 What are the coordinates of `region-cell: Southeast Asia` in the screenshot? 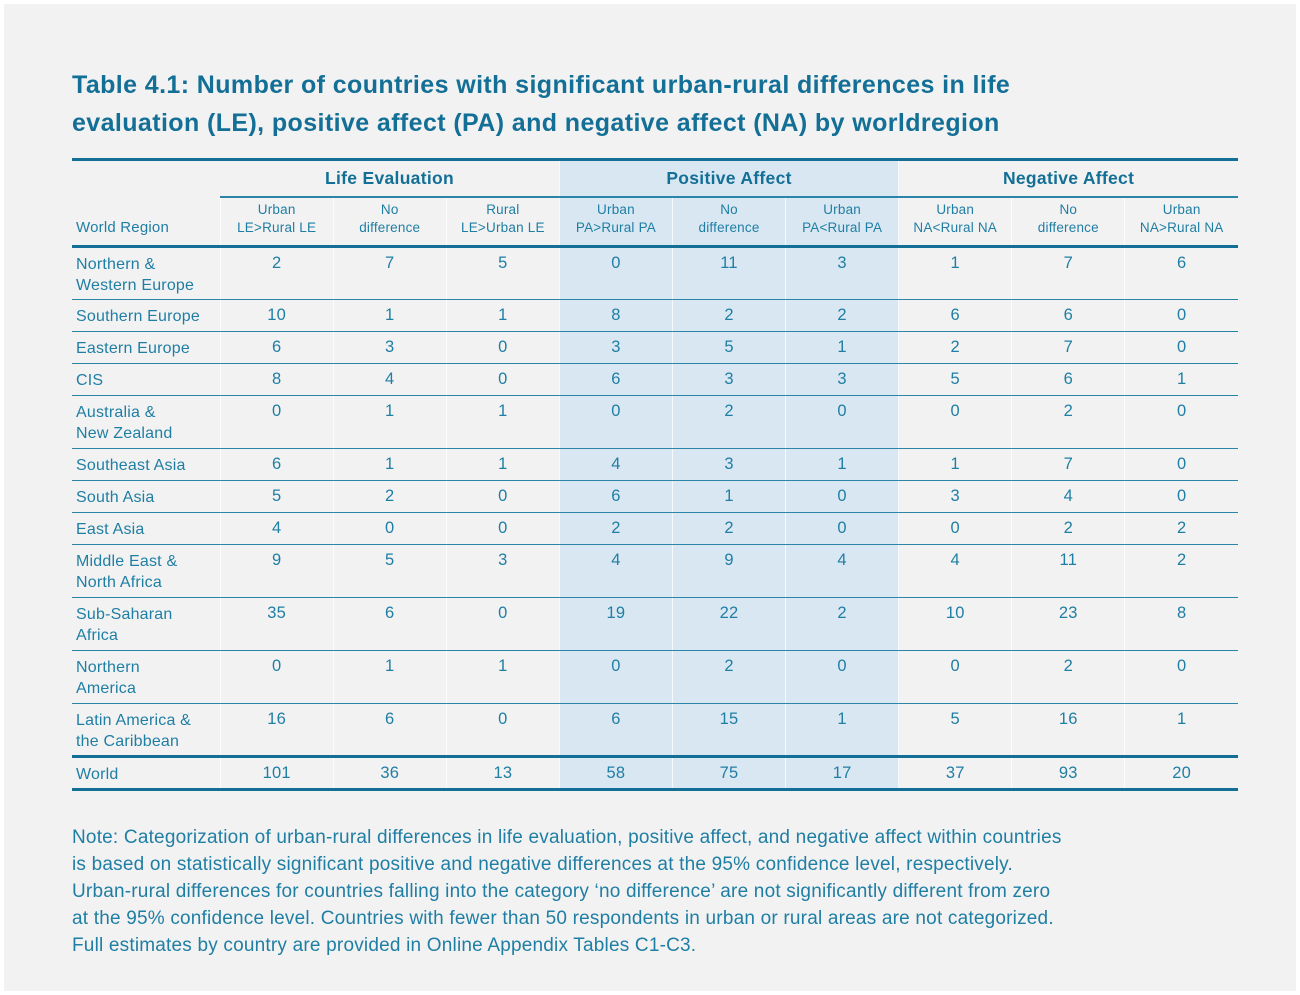 It's located at (146, 464).